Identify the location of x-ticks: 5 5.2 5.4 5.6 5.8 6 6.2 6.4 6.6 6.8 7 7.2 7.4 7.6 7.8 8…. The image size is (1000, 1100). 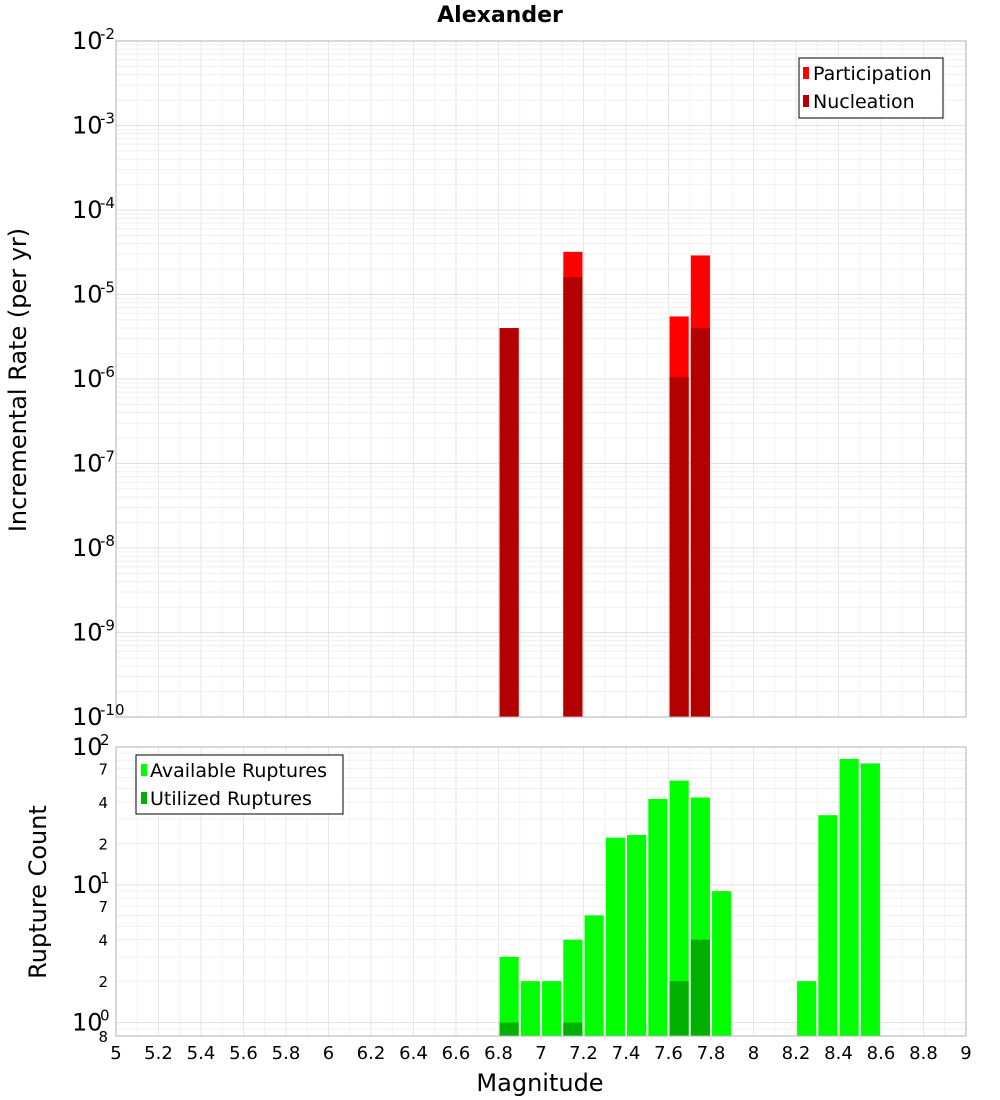
(540, 1053).